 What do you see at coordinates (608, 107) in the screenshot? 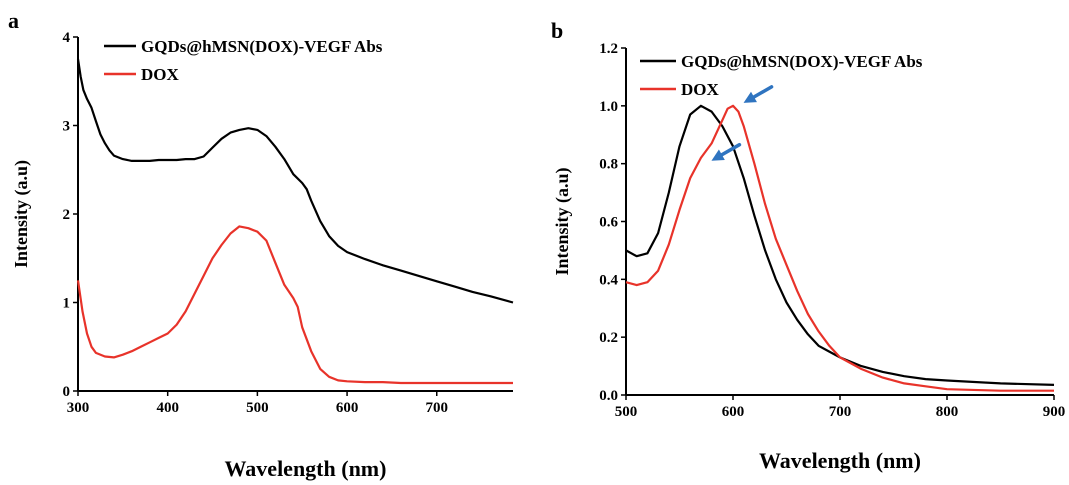
I see `y-tick-label: 1.0` at bounding box center [608, 107].